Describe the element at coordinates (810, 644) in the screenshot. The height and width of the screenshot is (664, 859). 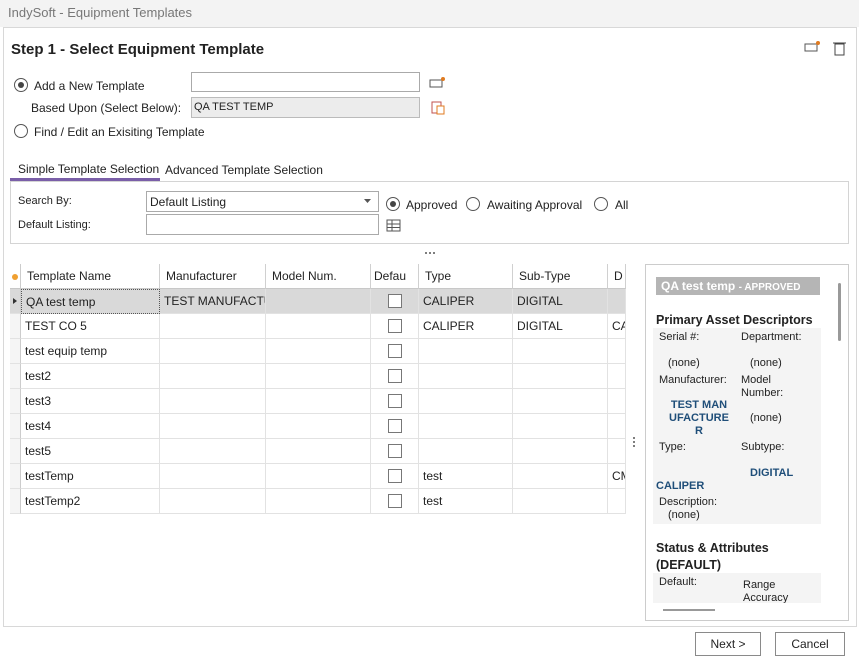
I see `cancel-button: Cancel` at that location.